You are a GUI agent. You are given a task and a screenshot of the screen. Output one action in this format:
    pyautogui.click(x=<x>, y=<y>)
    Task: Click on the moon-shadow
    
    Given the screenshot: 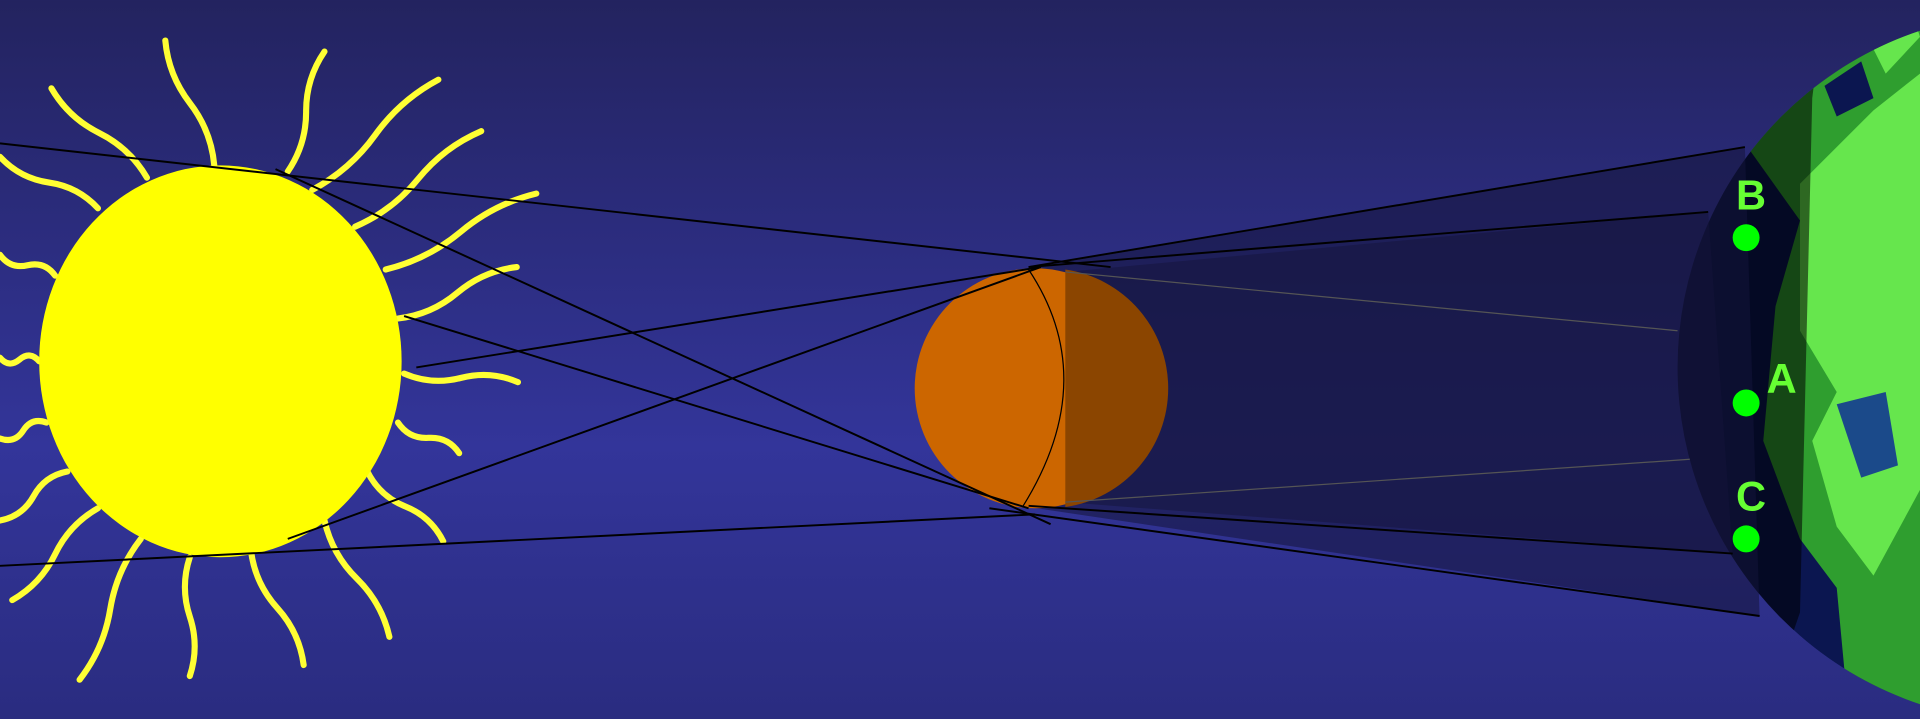 What is the action you would take?
    pyautogui.click(x=1117, y=388)
    